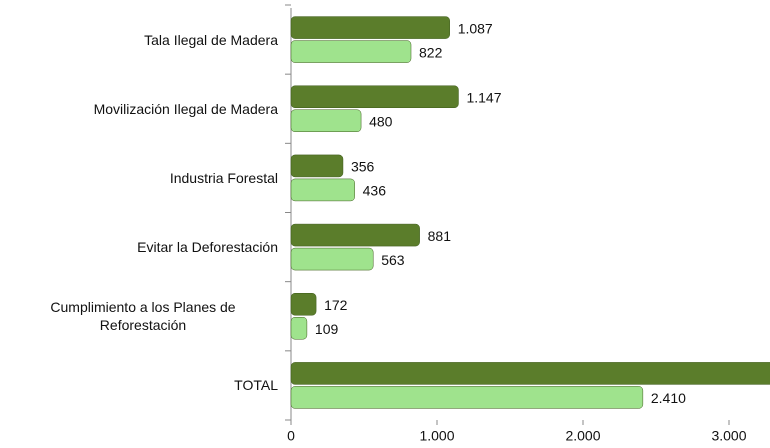 Image resolution: width=770 pixels, height=448 pixels. What do you see at coordinates (436, 436) in the screenshot?
I see `x-tick-label: 1.000` at bounding box center [436, 436].